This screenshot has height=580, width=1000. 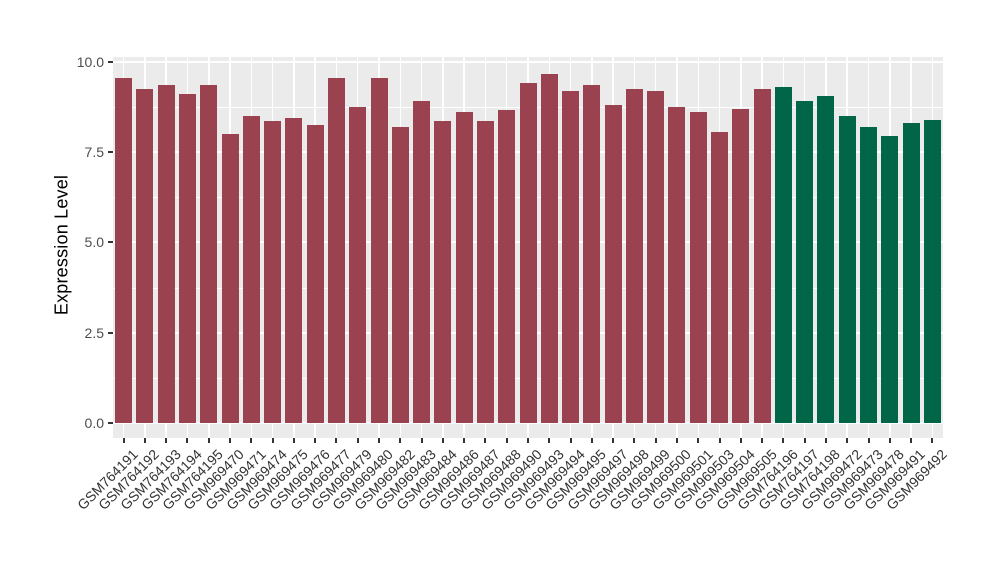 What do you see at coordinates (273, 272) in the screenshot?
I see `bar-GSM969474` at bounding box center [273, 272].